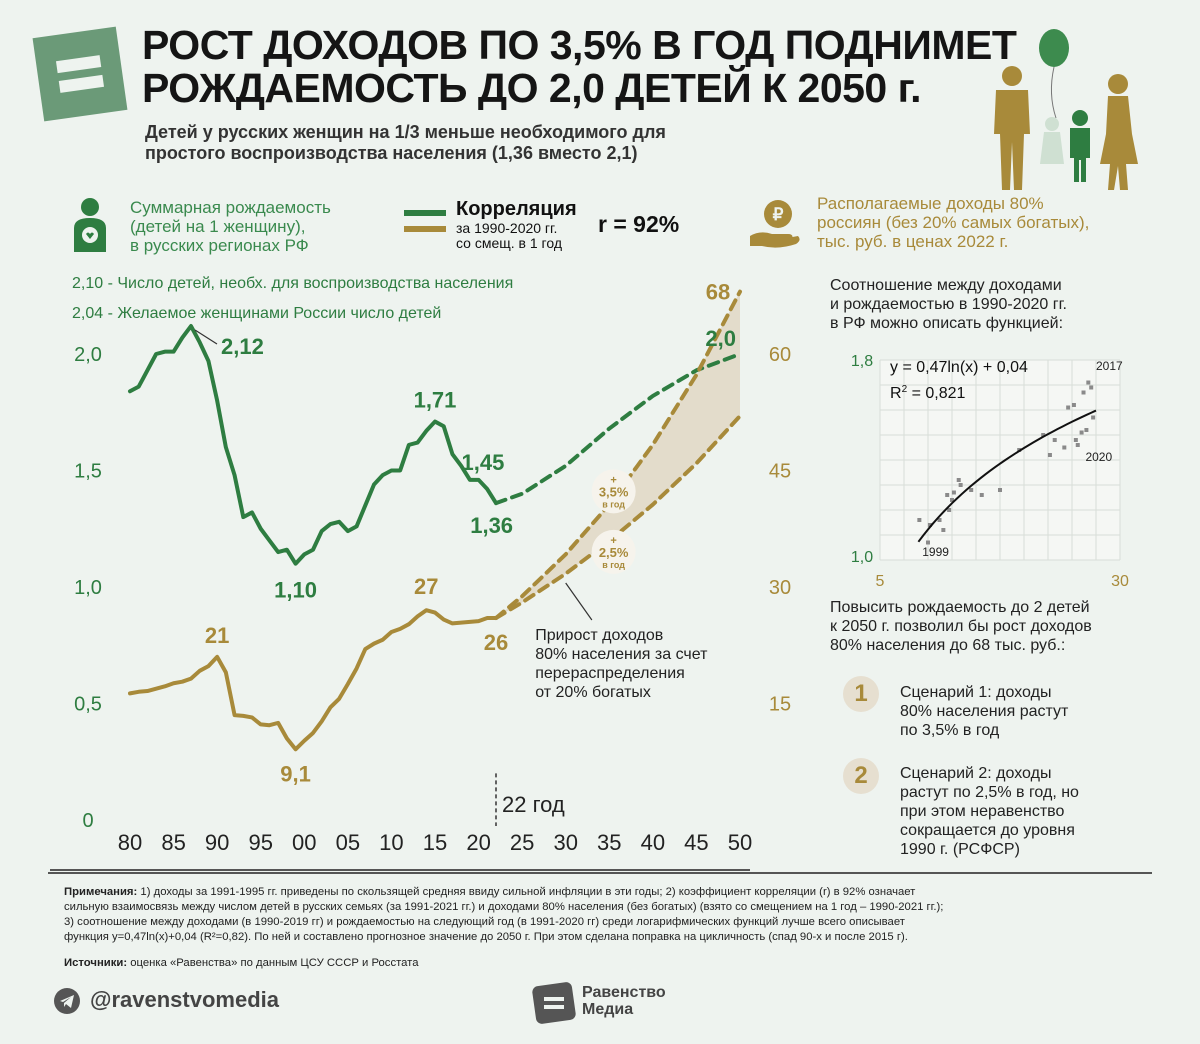 This screenshot has width=1200, height=1044. Describe the element at coordinates (1052, 140) in the screenshot. I see `girl-figure` at that location.